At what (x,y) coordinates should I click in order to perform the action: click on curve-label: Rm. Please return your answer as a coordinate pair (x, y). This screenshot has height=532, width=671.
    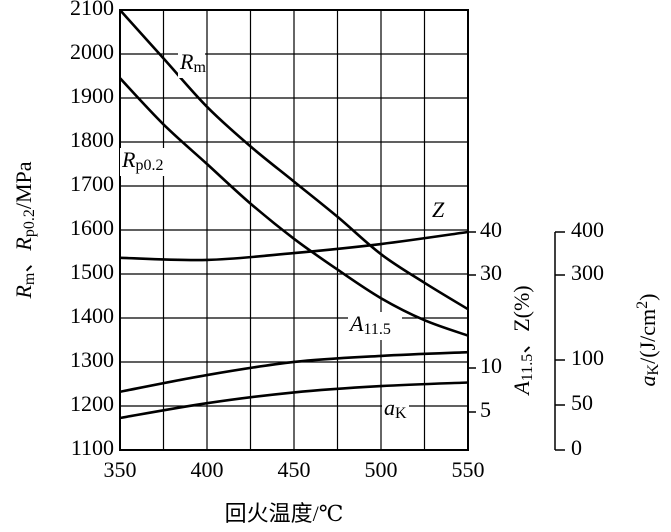
    Looking at the image, I should click on (192, 62).